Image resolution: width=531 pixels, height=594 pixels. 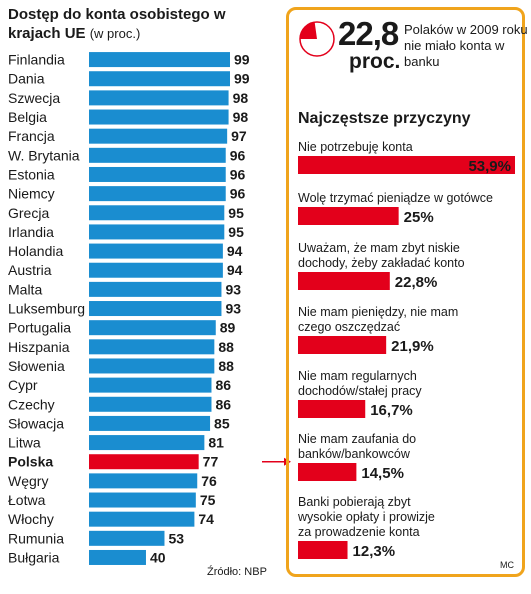 I want to click on value-label: 93, so click(x=233, y=309).